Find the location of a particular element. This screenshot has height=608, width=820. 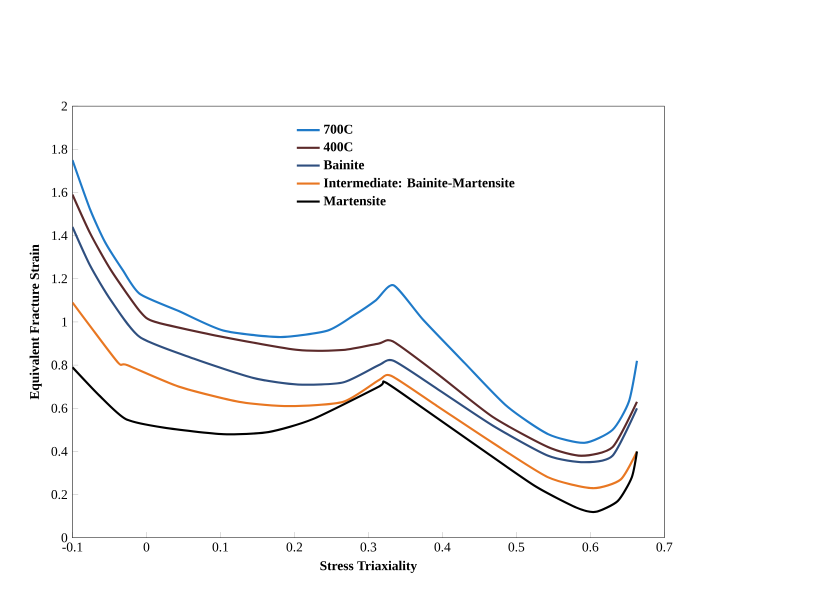

x-tick-label: 0.5 is located at coordinates (516, 547).